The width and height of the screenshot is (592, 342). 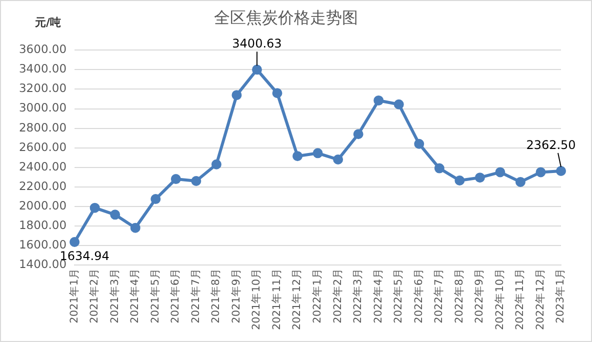 What do you see at coordinates (42, 88) in the screenshot?
I see `y-tick-label: 3200.00` at bounding box center [42, 88].